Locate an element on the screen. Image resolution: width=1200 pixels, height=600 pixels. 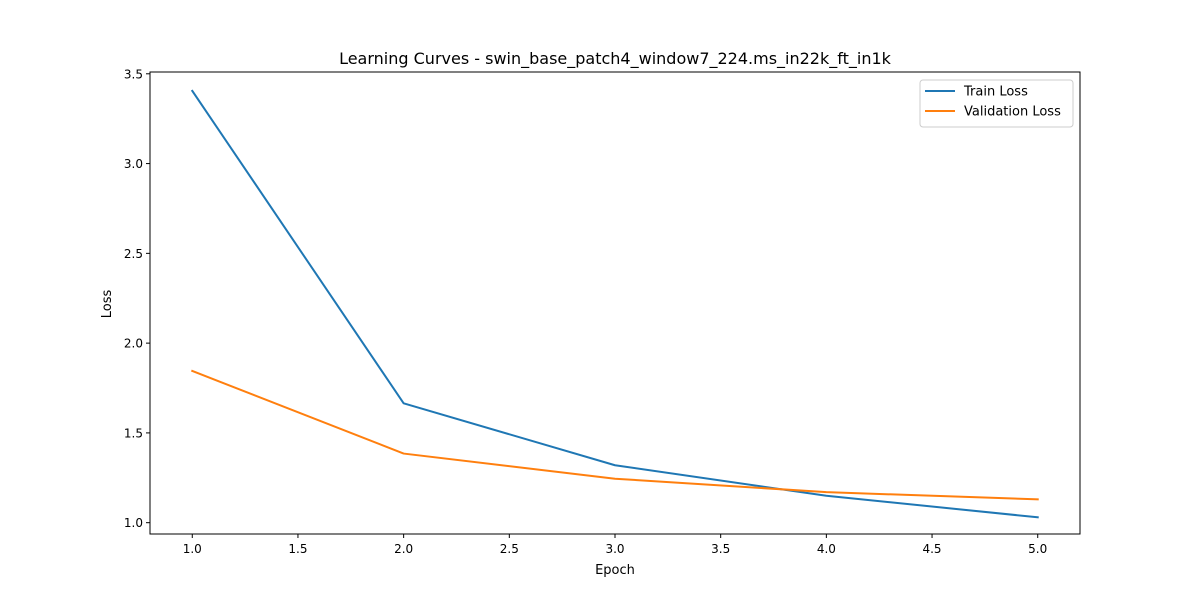
y-axis-label: Loss is located at coordinates (107, 304).